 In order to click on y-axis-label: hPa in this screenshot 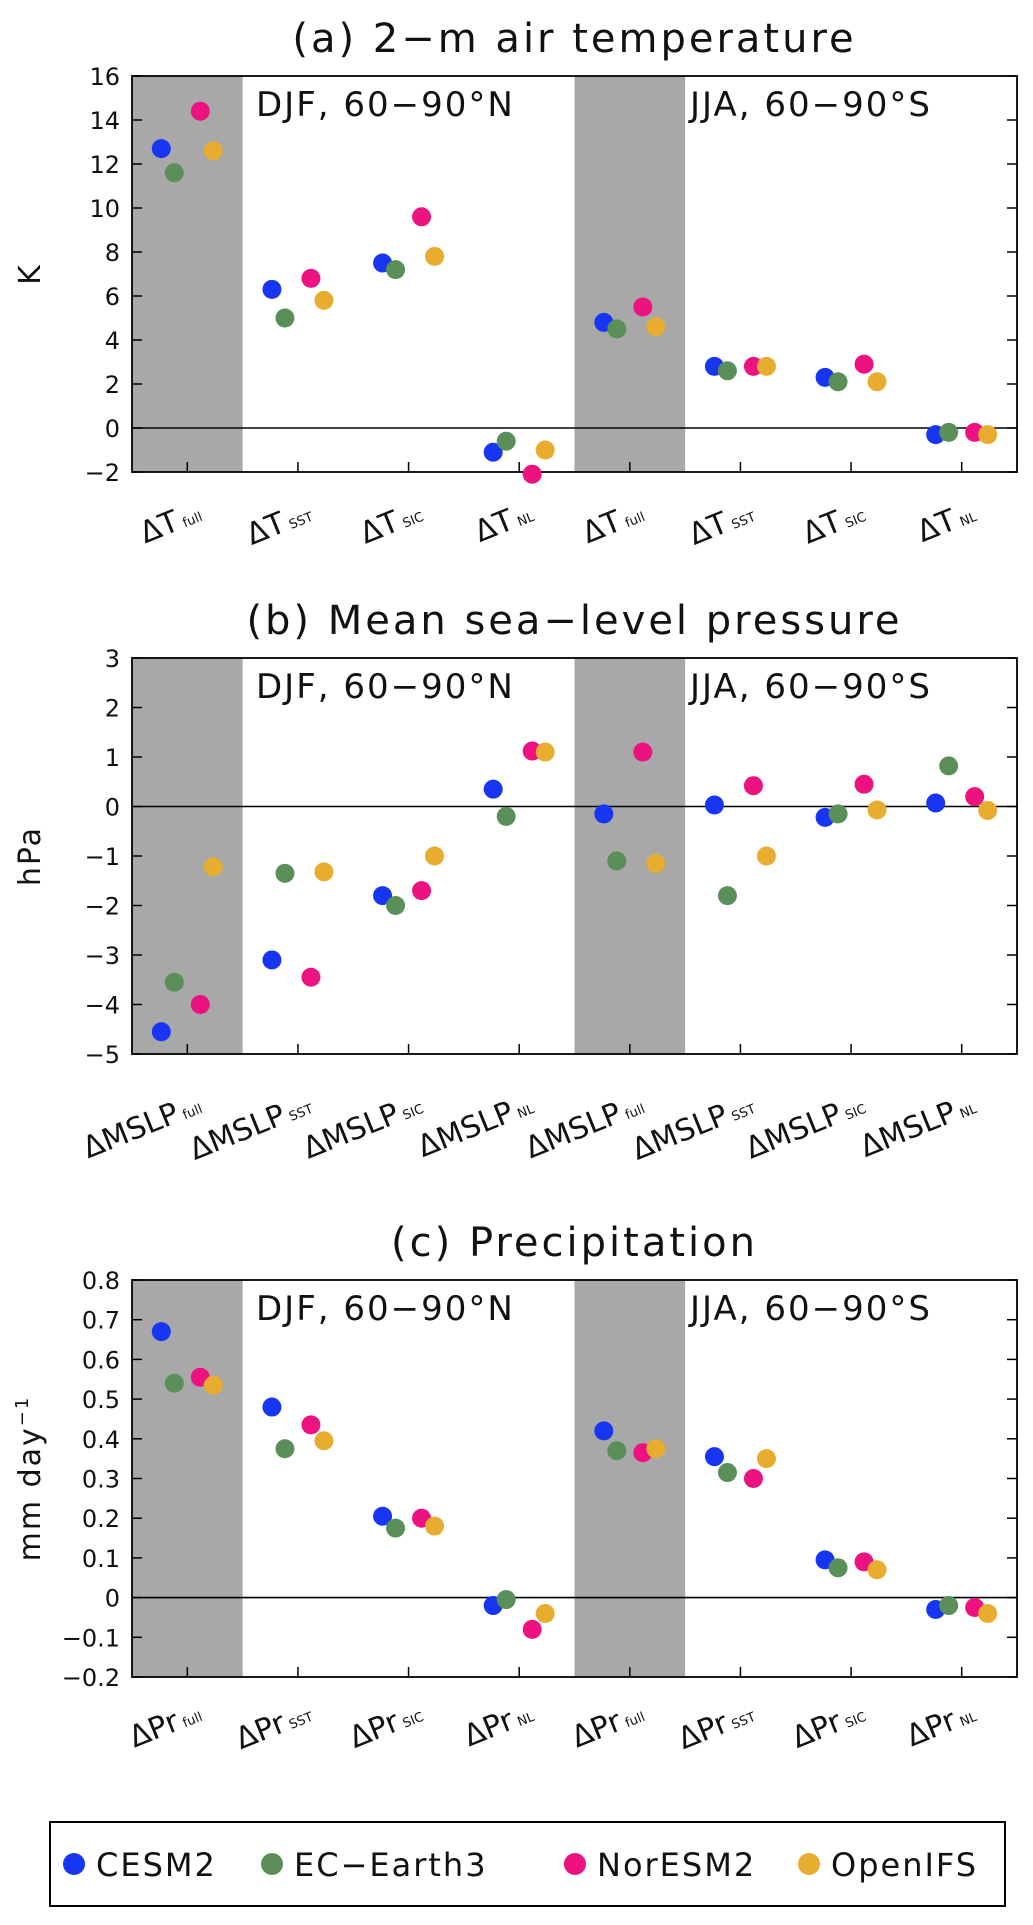, I will do `click(30, 856)`.